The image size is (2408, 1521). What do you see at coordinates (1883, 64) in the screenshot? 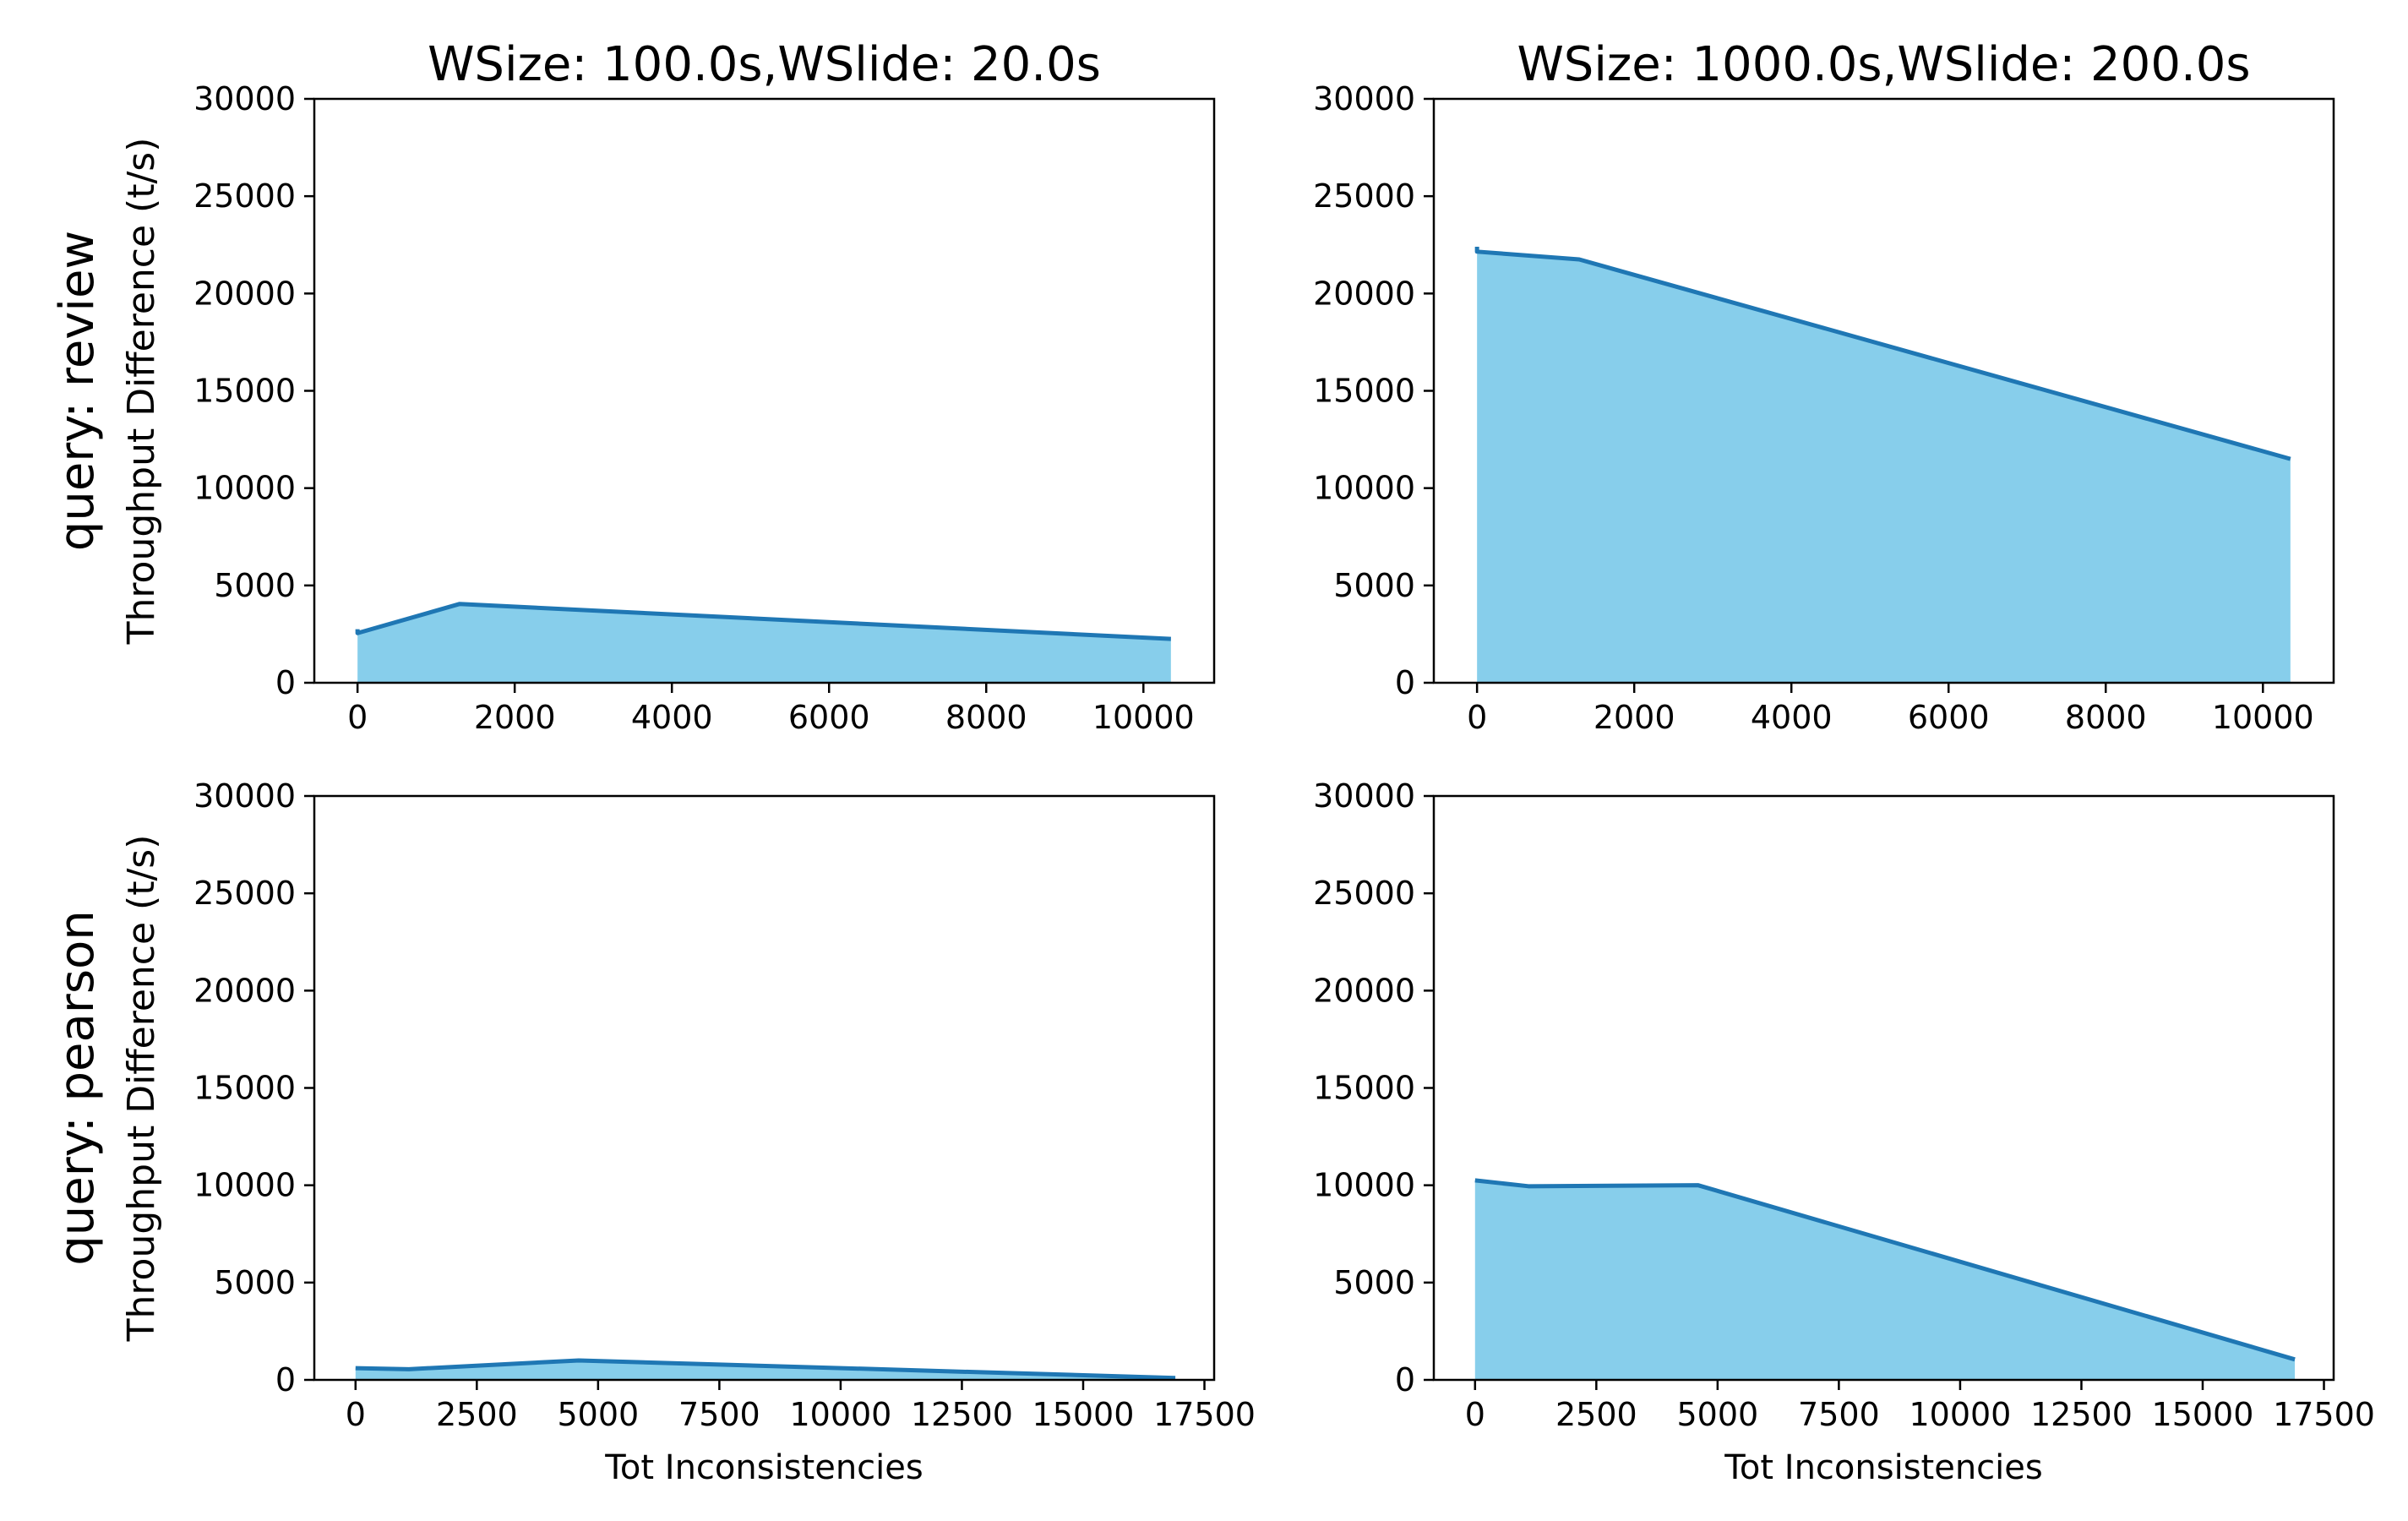
I see `subplot-title: WSize: 1000.0s,WSlide: 200.0s` at bounding box center [1883, 64].